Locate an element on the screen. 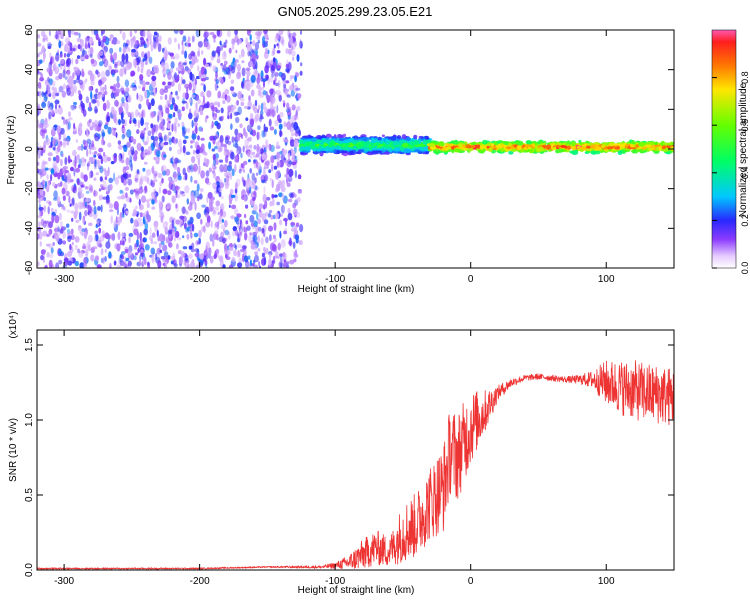 The image size is (750, 600). y-tick-label: 1.5 is located at coordinates (29, 345).